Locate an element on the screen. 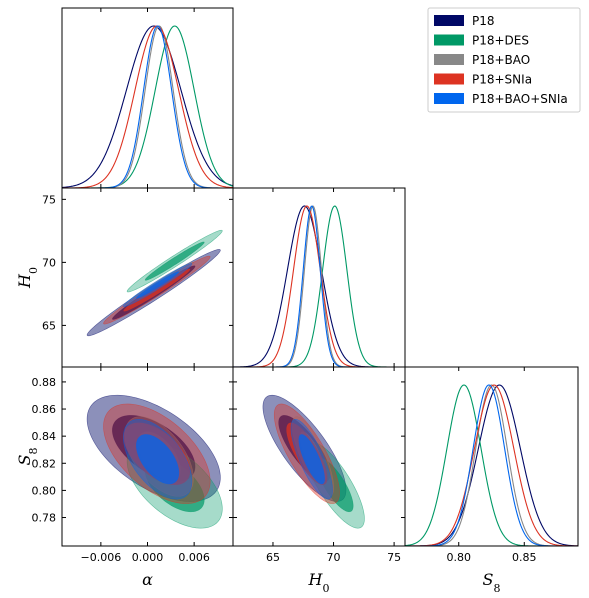  tick-label-s8-y: 0.78 is located at coordinates (44, 518).